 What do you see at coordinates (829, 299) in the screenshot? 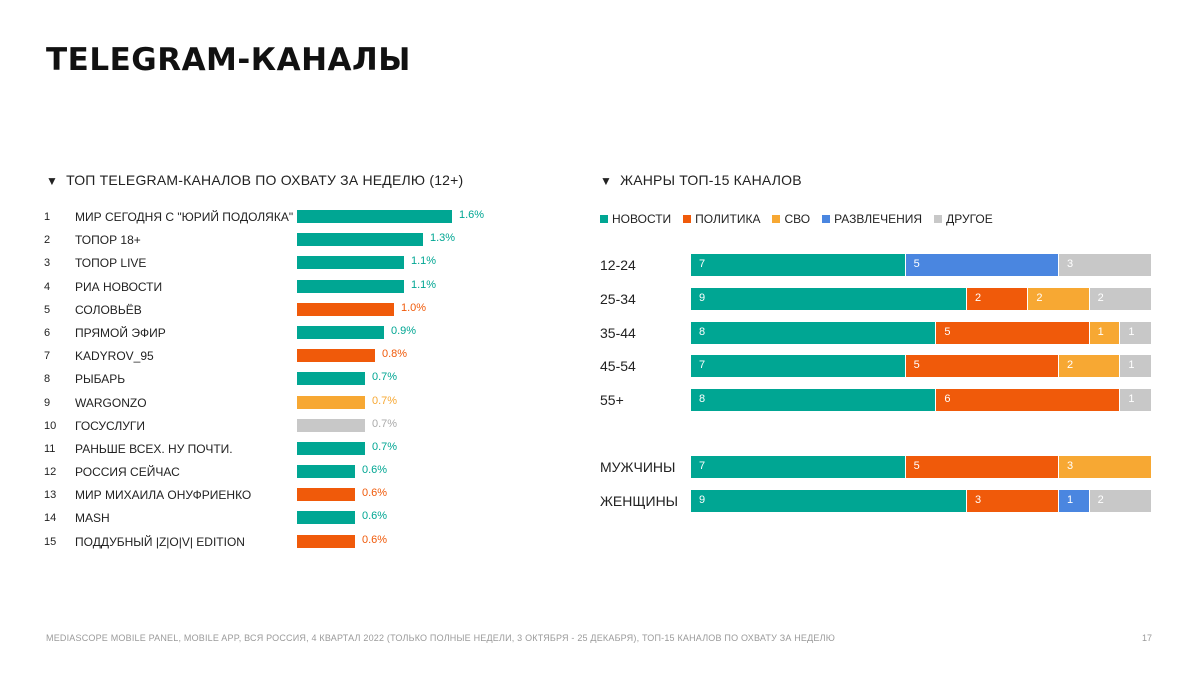
I see `segment-news: 9` at bounding box center [829, 299].